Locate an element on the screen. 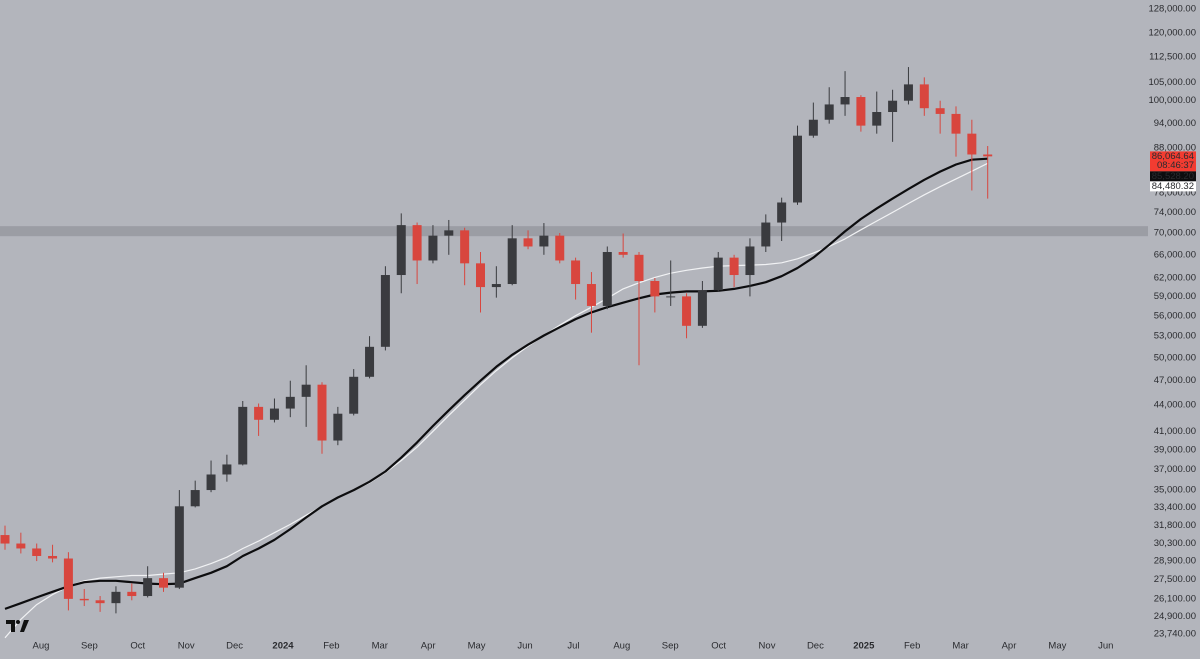 The width and height of the screenshot is (1200, 659). resistance-zone is located at coordinates (574, 231).